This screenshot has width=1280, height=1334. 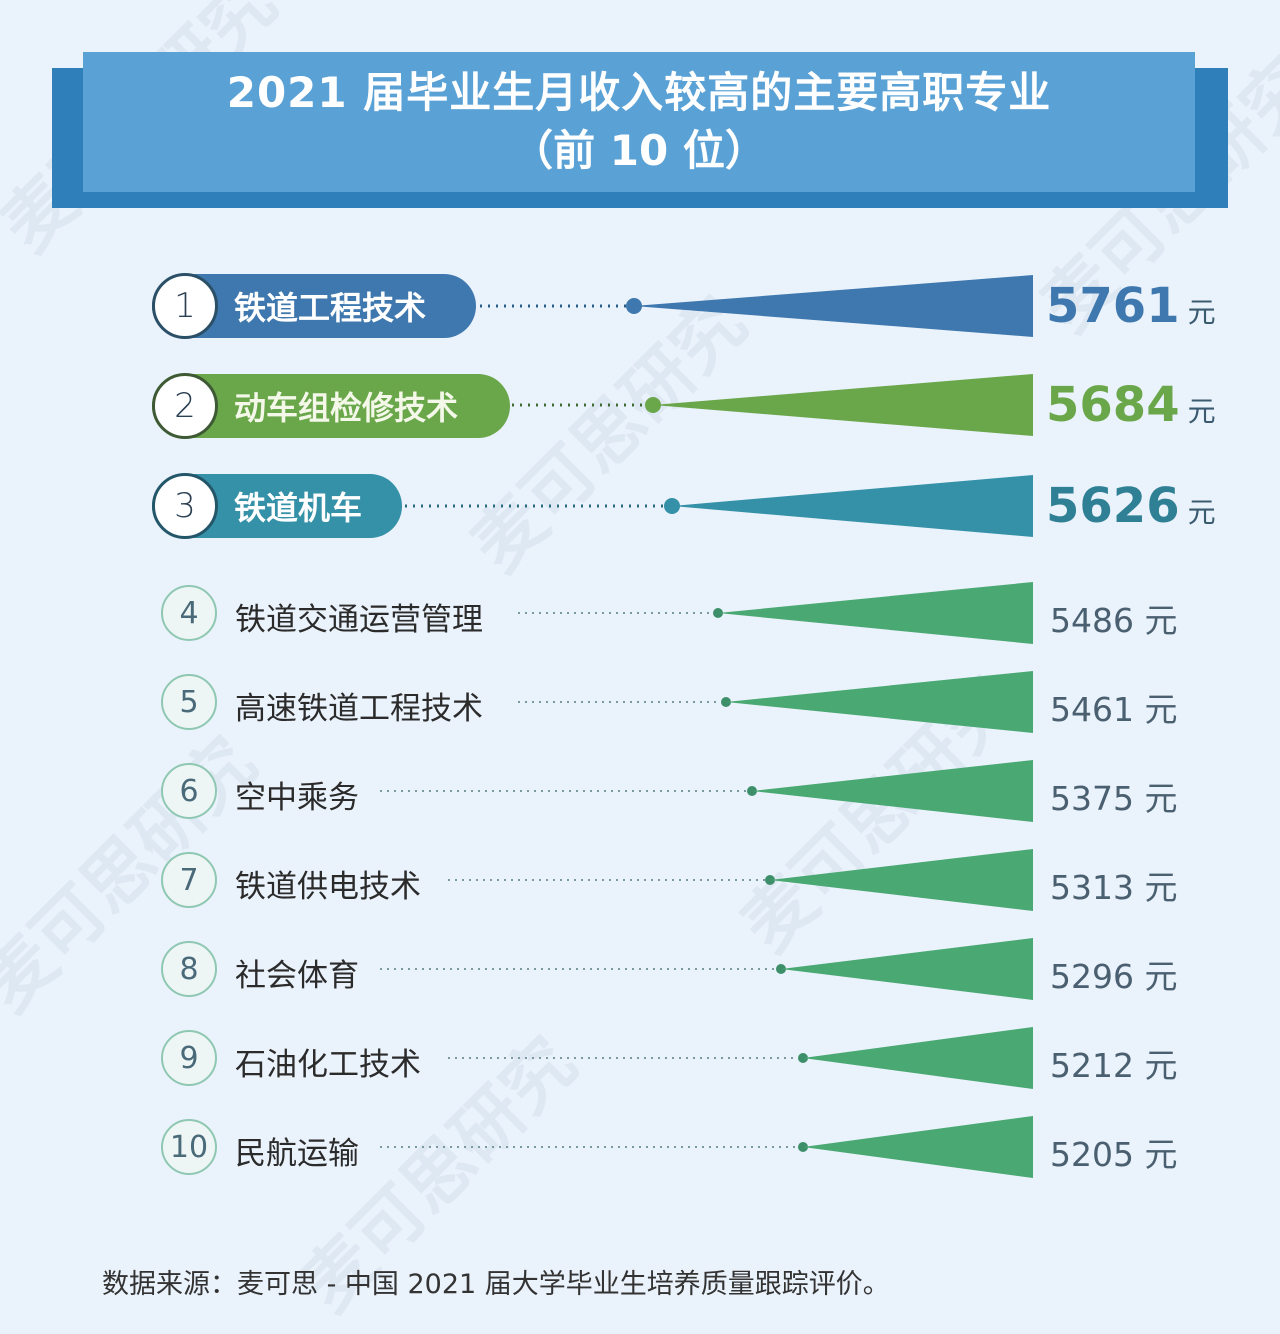 I want to click on rank-badge-2: 2, so click(x=185, y=406).